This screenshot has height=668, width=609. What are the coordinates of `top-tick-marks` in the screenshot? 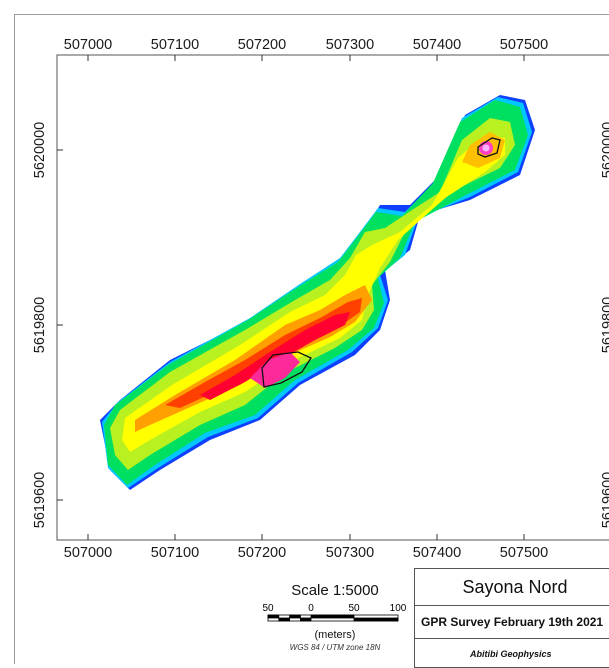 It's located at (306, 58).